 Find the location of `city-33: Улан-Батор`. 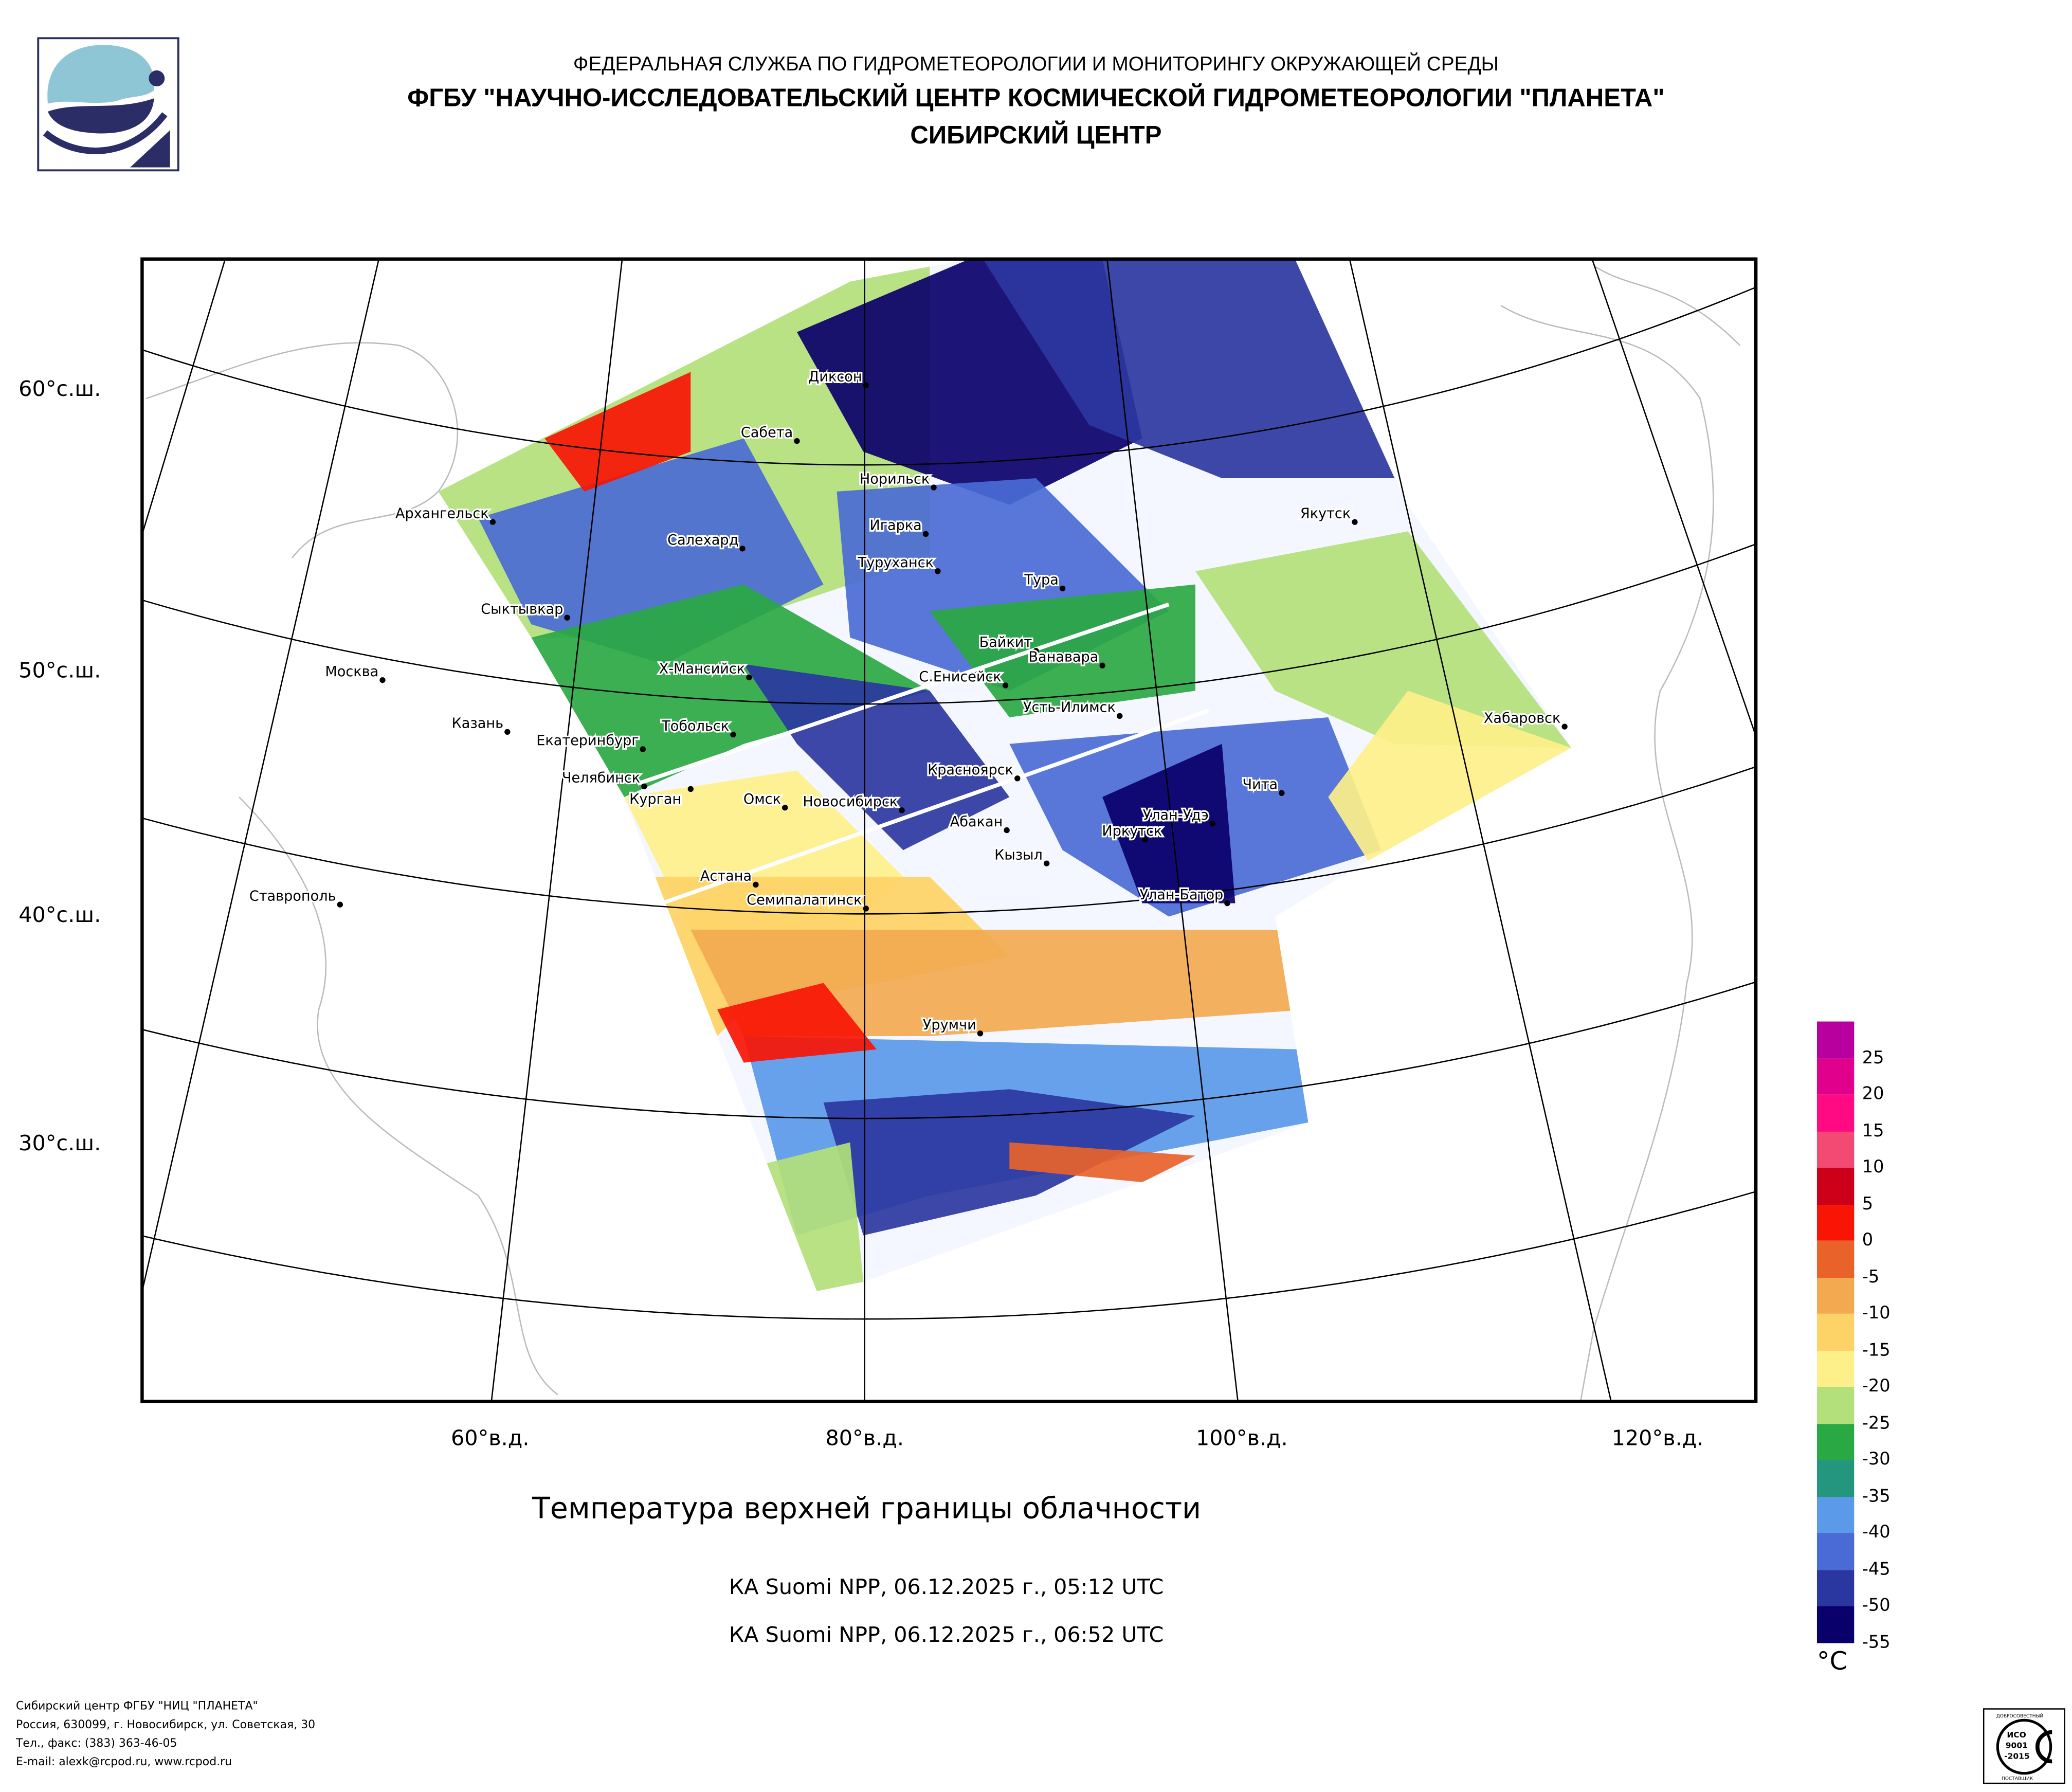

city-33: Улан-Батор is located at coordinates (1184, 896).